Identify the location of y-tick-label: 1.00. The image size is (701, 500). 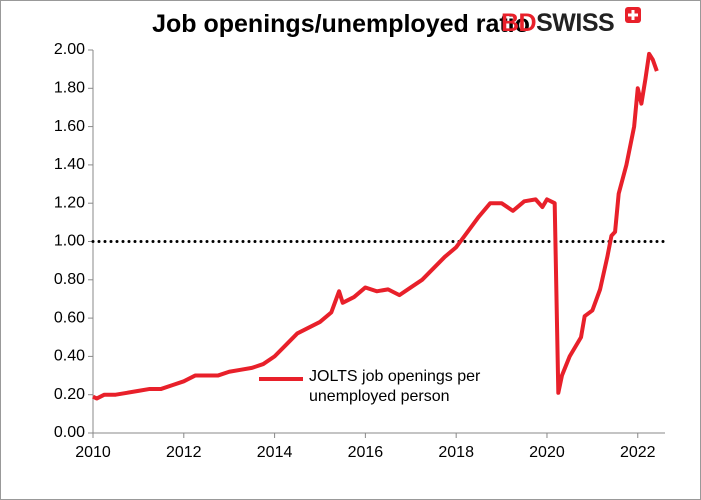
(69, 241).